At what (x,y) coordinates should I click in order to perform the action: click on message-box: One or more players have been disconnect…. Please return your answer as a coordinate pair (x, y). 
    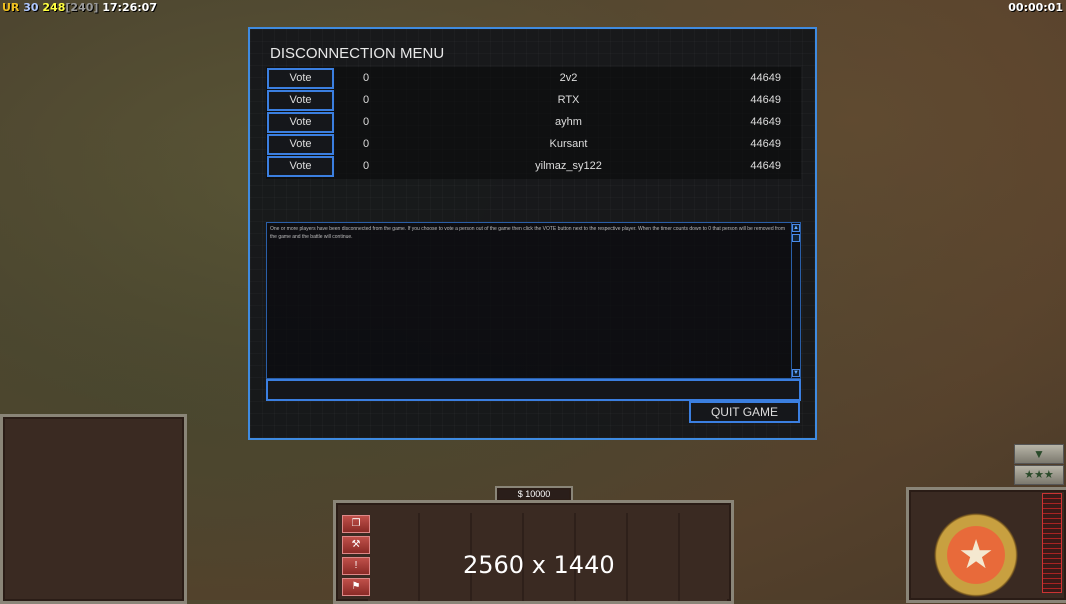
    Looking at the image, I should click on (533, 300).